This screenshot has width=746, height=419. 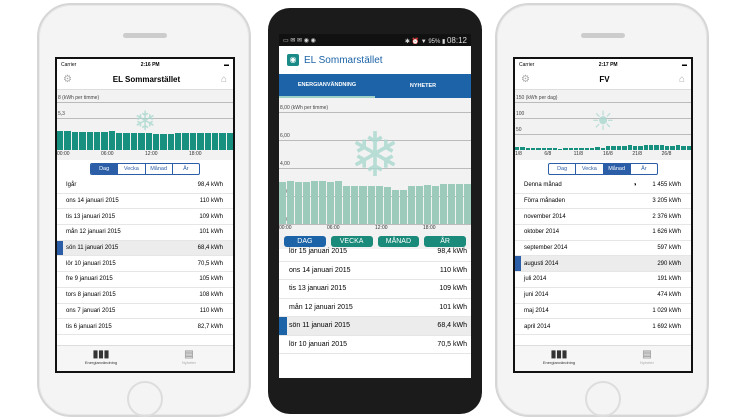 What do you see at coordinates (145, 327) in the screenshot?
I see `list-item: tis 6 januari 2015 82,7 kWh` at bounding box center [145, 327].